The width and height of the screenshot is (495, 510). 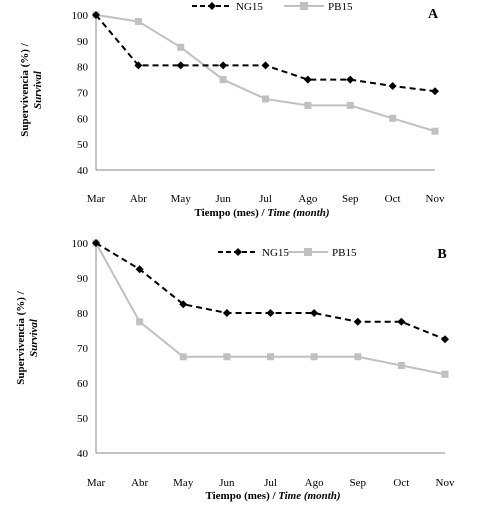 I want to click on panel-letter: A, so click(x=433, y=14).